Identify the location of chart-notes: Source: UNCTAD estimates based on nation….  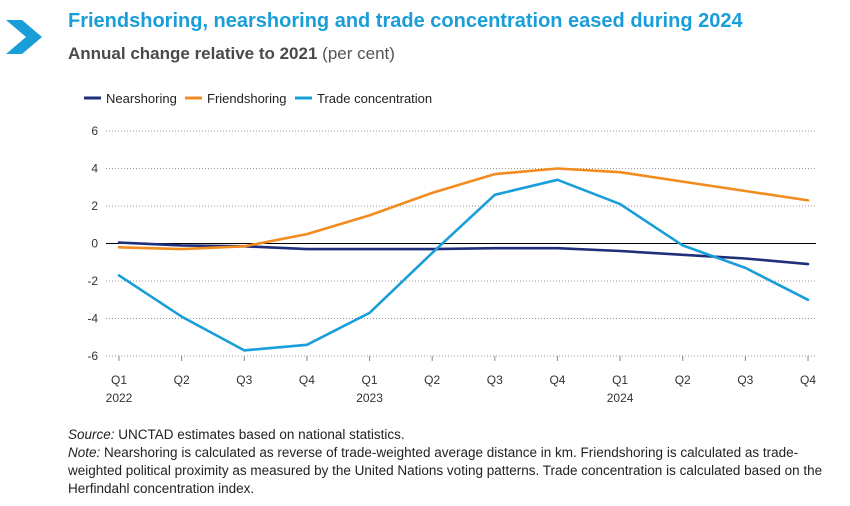
(453, 462).